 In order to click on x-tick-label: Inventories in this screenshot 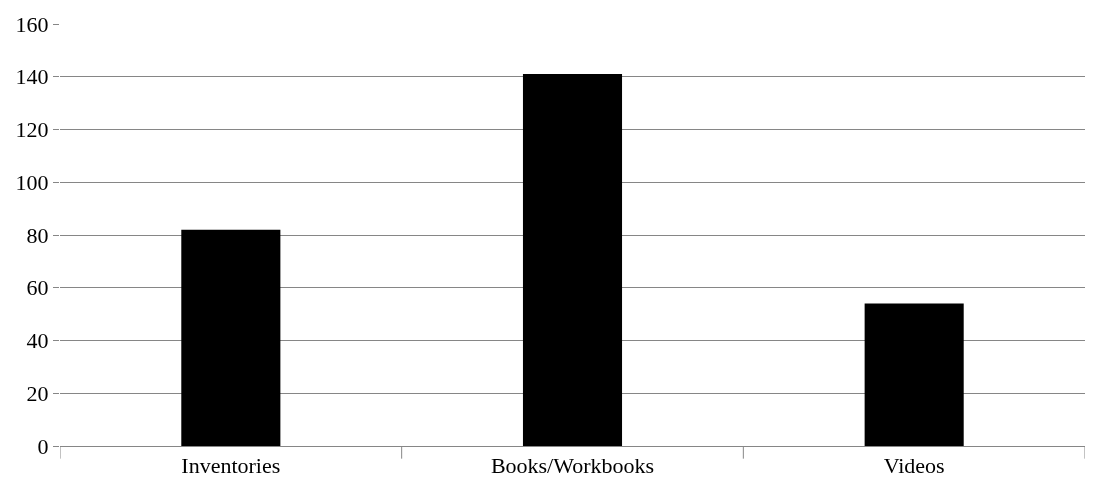, I will do `click(231, 466)`.